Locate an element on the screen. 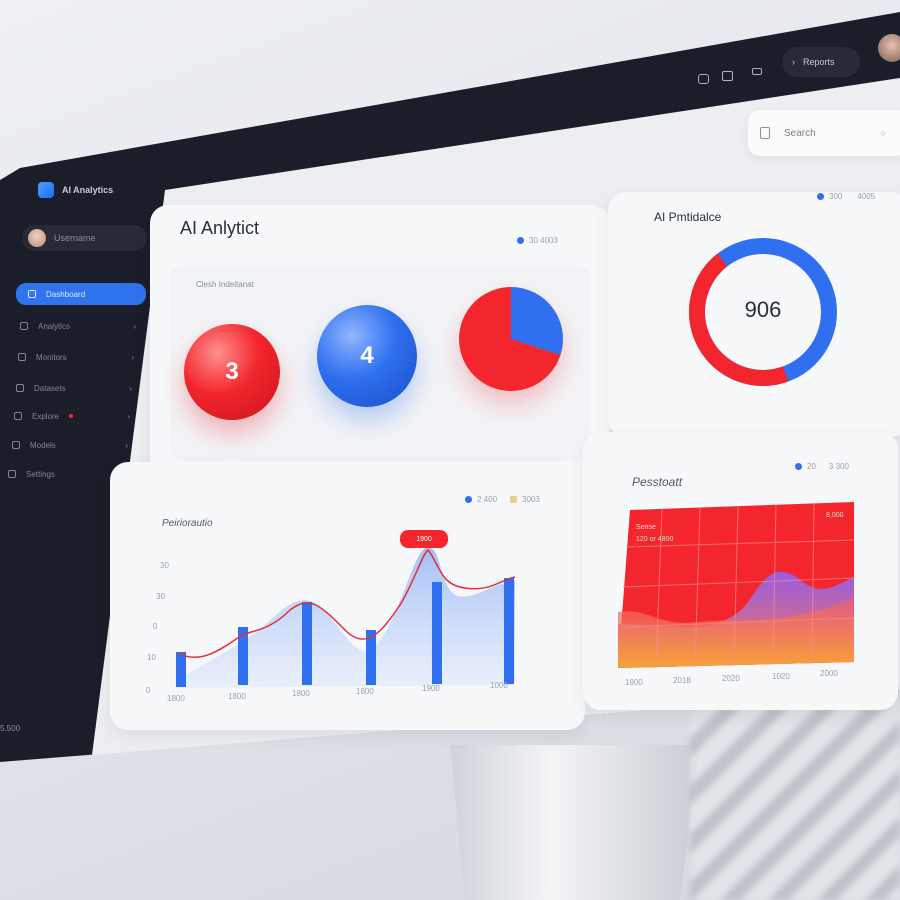  document-icon is located at coordinates (765, 133).